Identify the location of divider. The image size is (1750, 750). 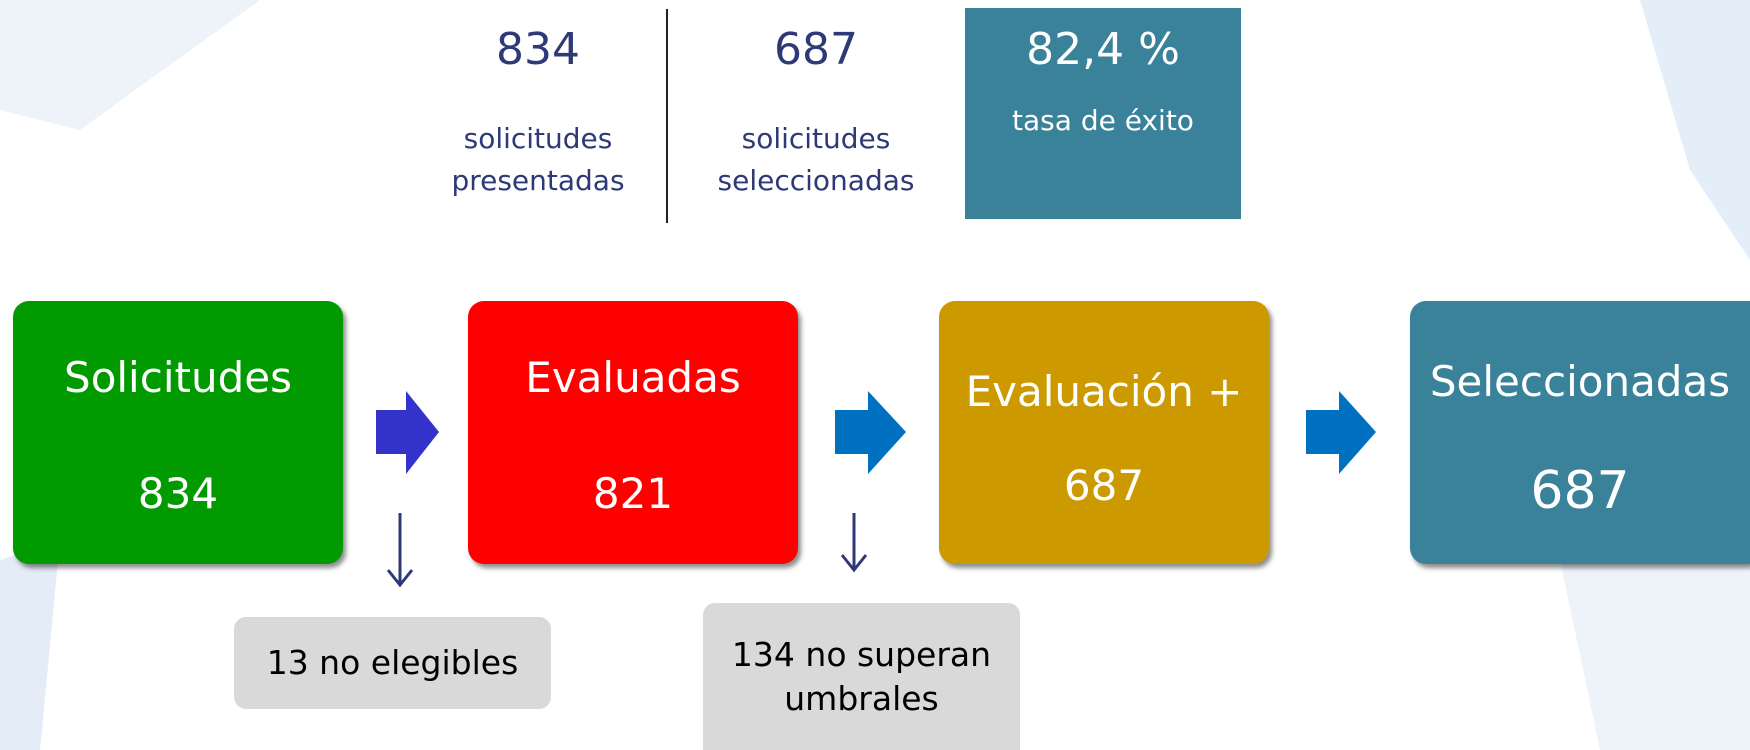
(667, 116).